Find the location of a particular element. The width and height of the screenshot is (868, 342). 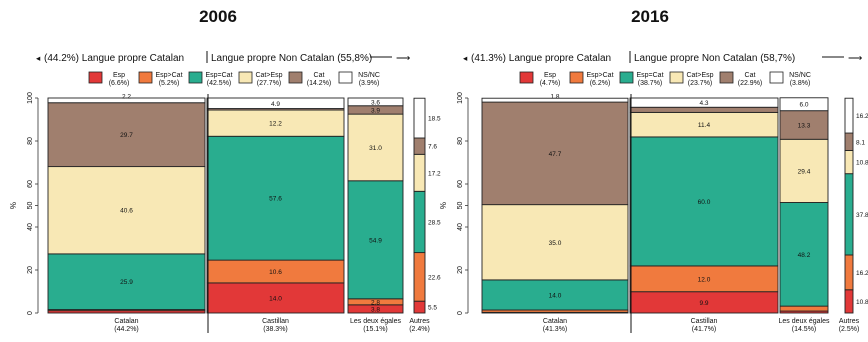

legend-pct: (6.2%) is located at coordinates (600, 83).